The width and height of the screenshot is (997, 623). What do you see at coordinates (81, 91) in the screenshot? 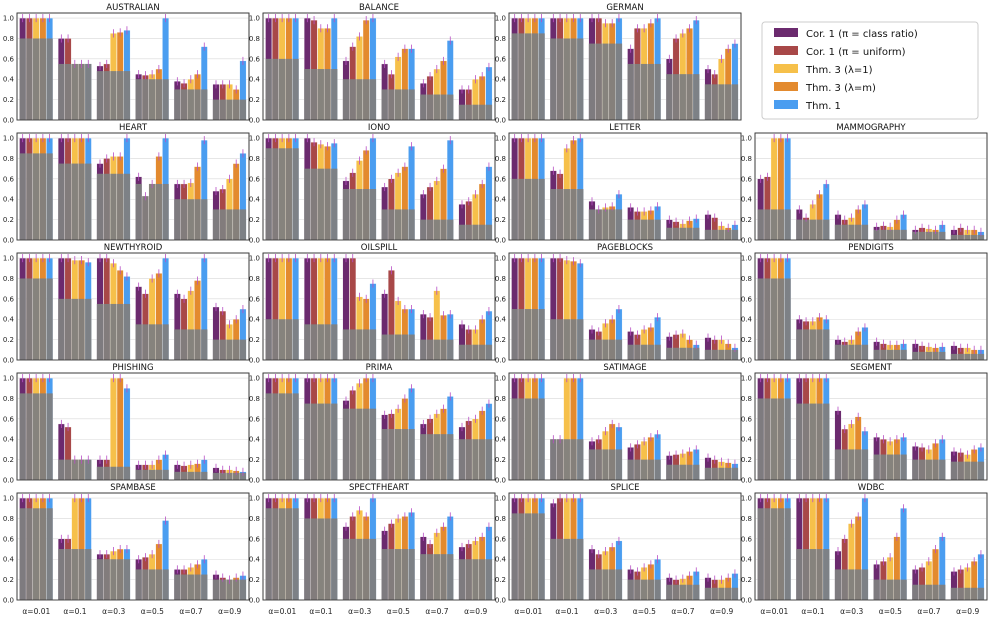
I see `bar-base-australian-g1-s3` at bounding box center [81, 91].